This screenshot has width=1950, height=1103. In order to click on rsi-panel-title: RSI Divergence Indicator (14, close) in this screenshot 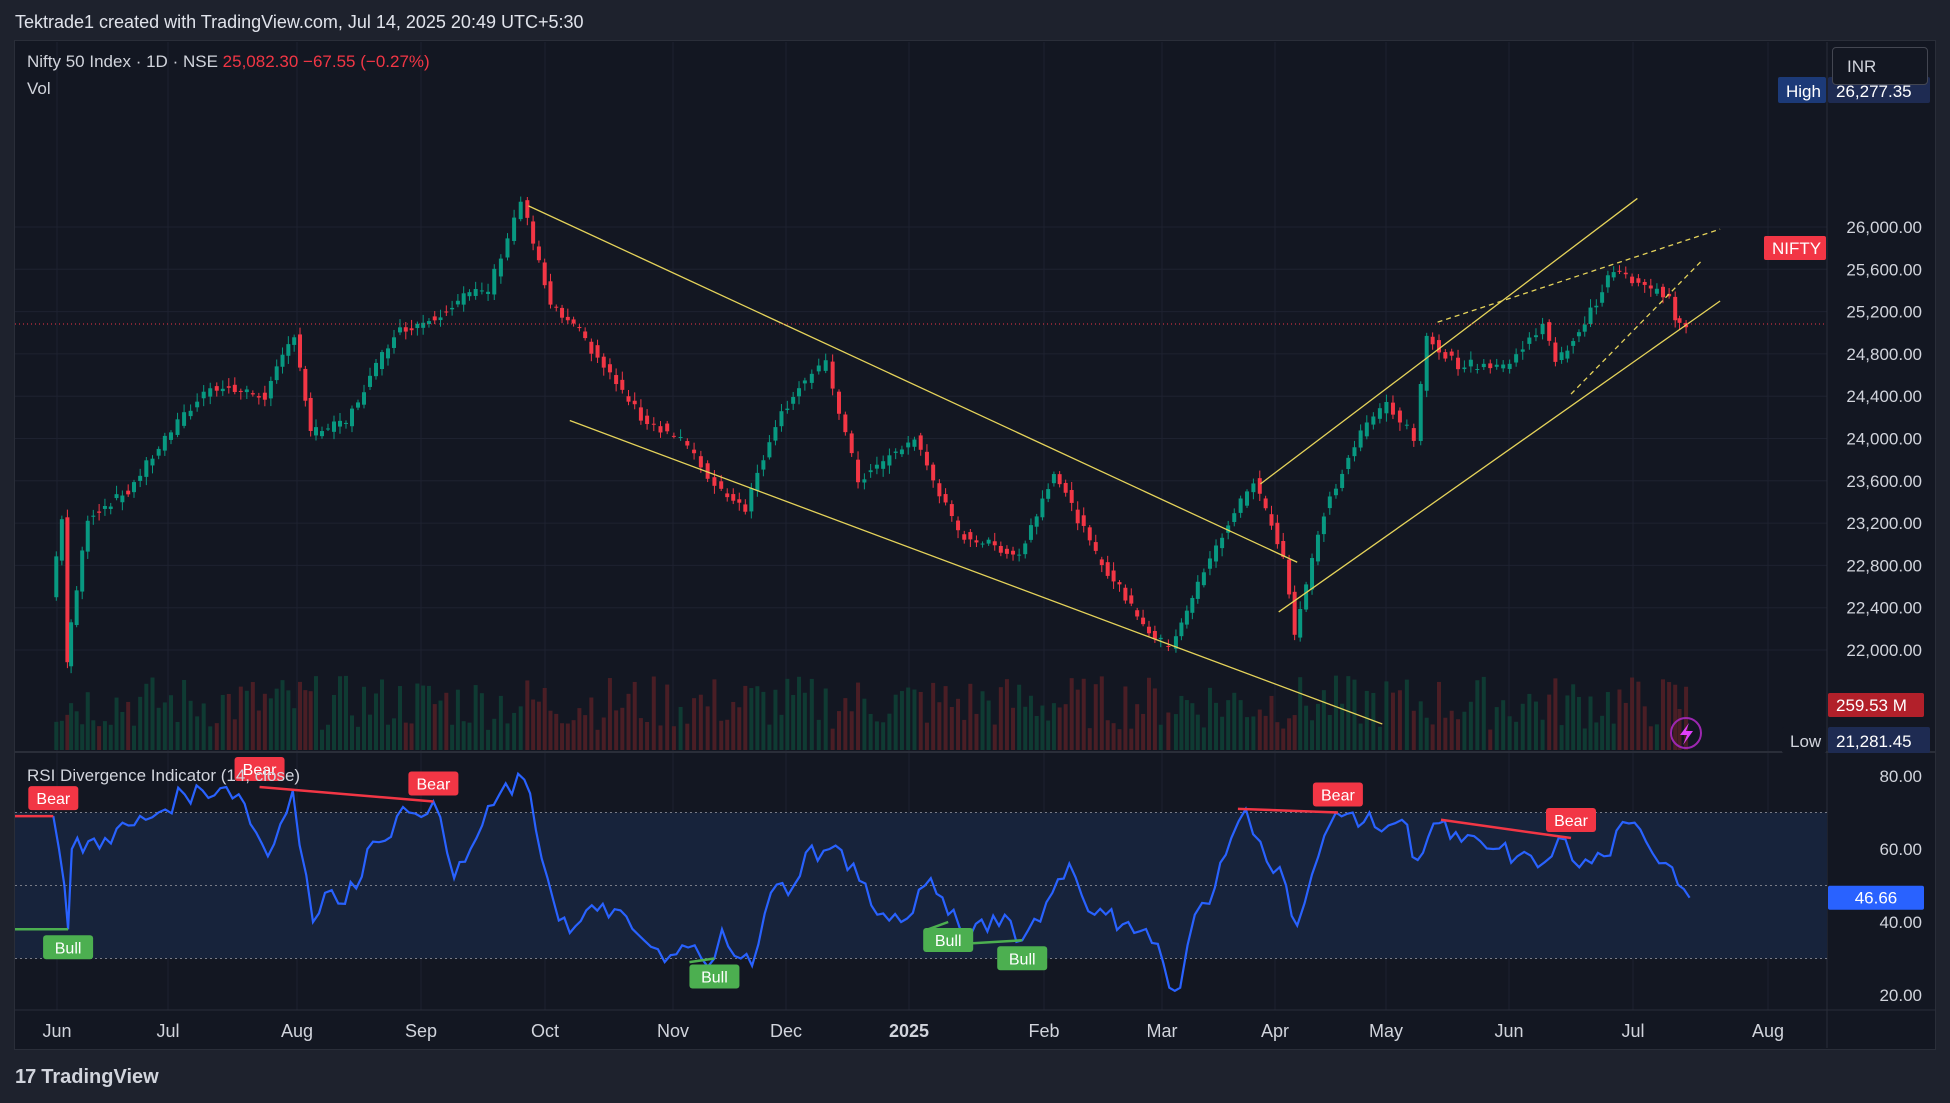, I will do `click(164, 775)`.